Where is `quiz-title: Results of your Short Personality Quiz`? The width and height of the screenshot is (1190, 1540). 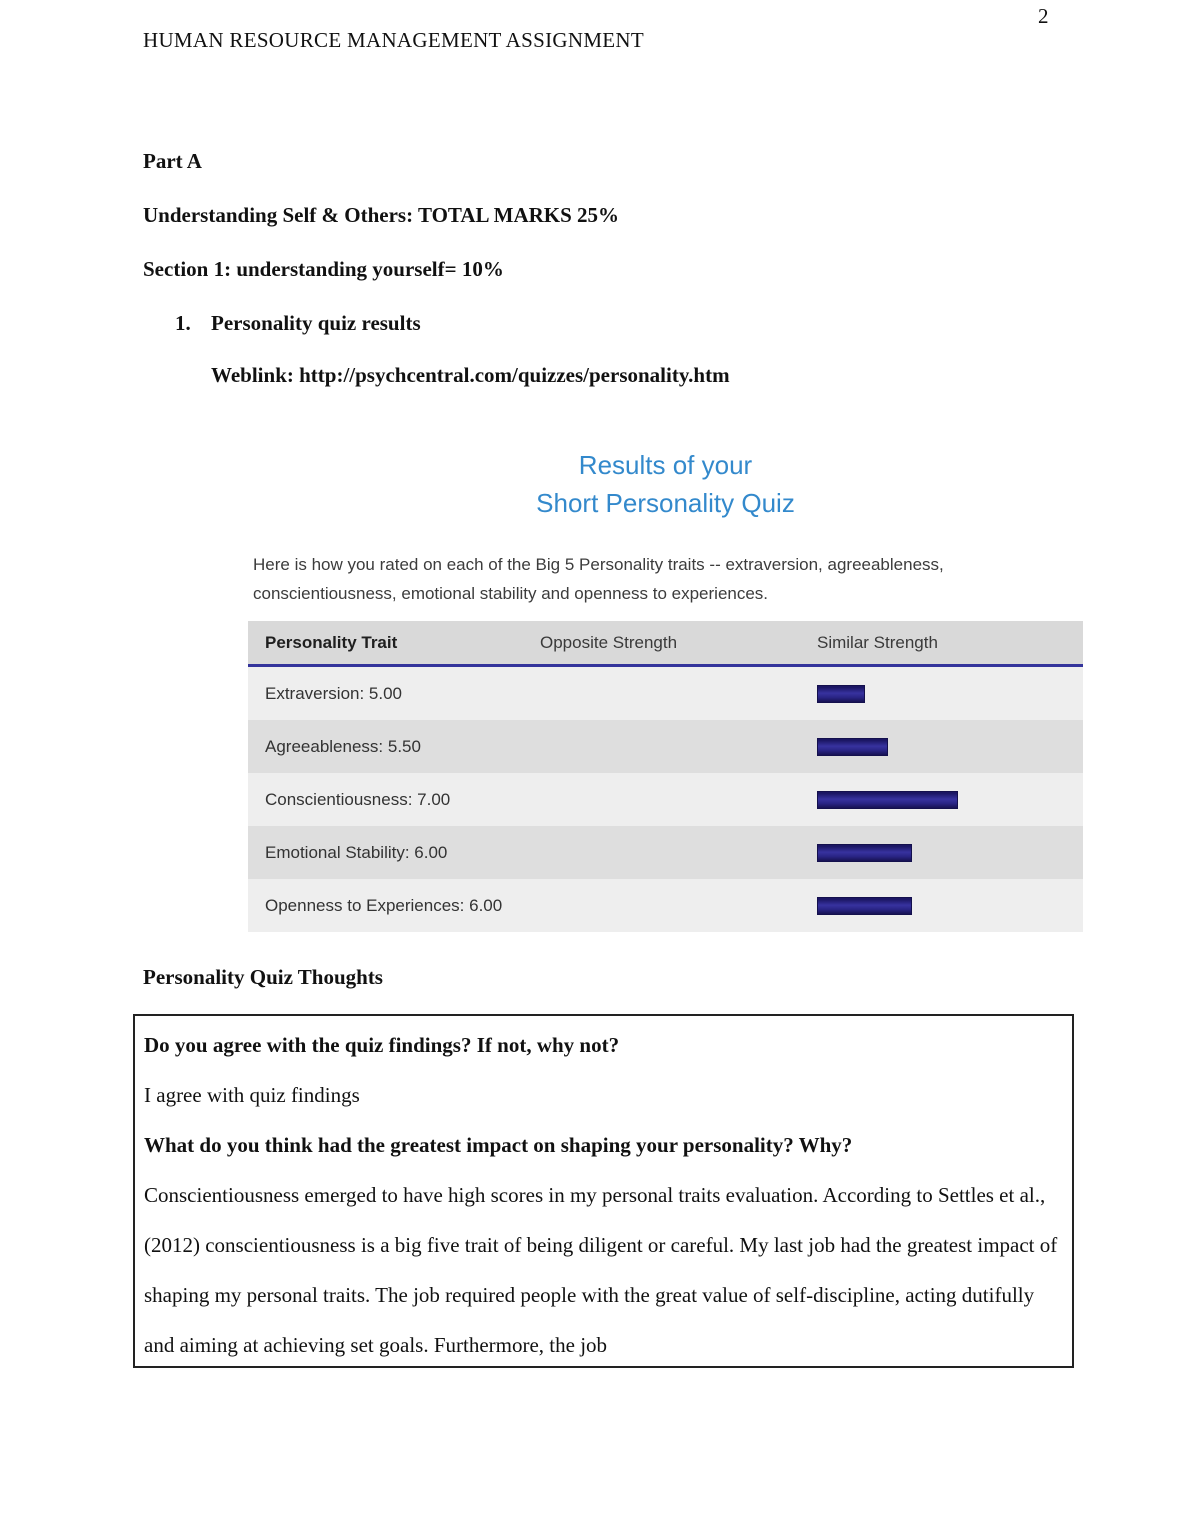
quiz-title: Results of your Short Personality Quiz is located at coordinates (665, 484).